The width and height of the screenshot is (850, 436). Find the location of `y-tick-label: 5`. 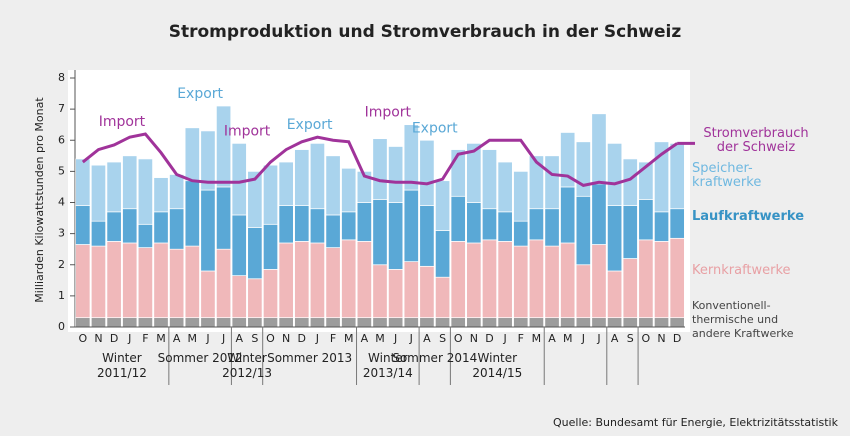

y-tick-label: 5 is located at coordinates (61, 170).